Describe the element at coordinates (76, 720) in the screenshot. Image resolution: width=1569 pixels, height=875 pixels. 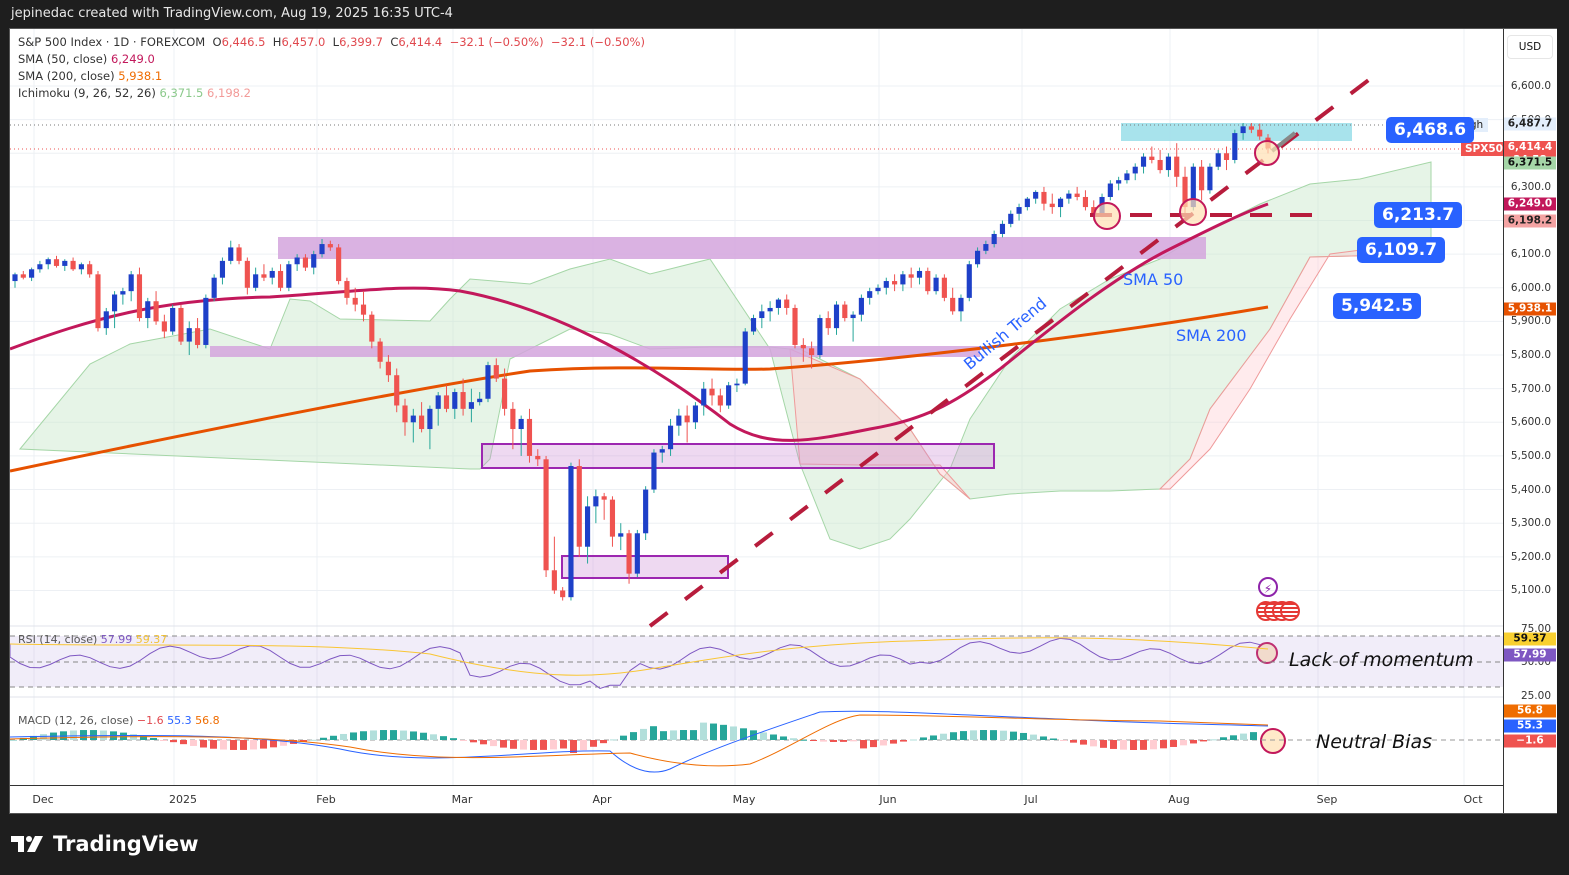
I see `macd-label: MACD (12, 26, close)` at that location.